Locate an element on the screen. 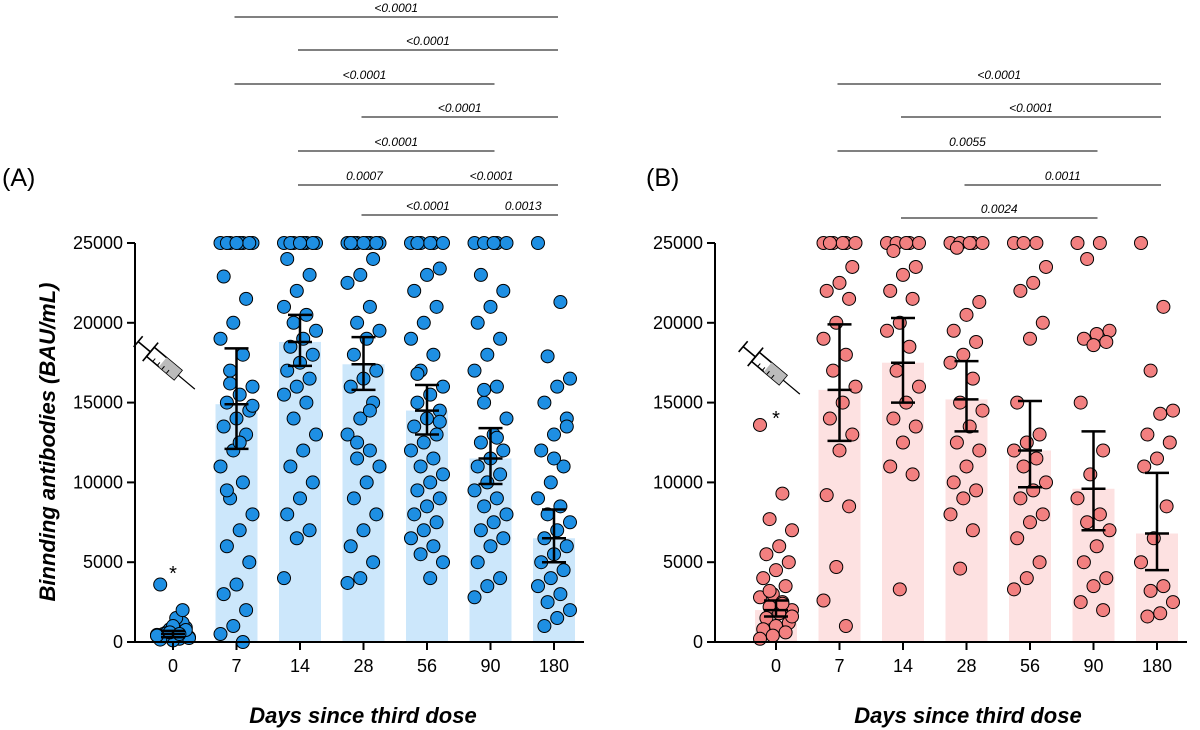  panel-a-comparison-label-3: <0.0001 is located at coordinates (460, 108).